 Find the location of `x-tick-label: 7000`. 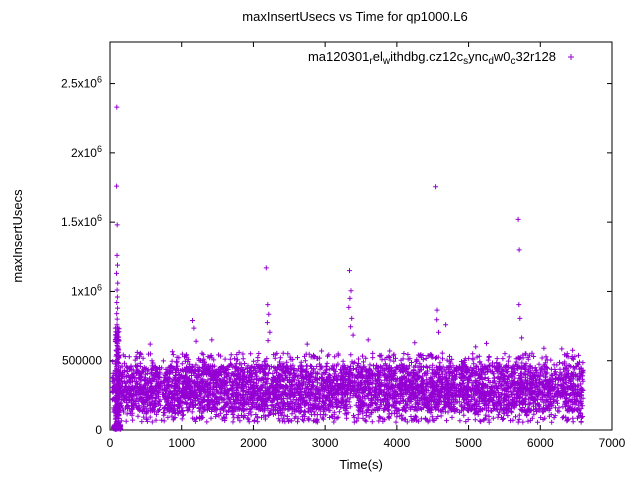

x-tick-label: 7000 is located at coordinates (612, 443).